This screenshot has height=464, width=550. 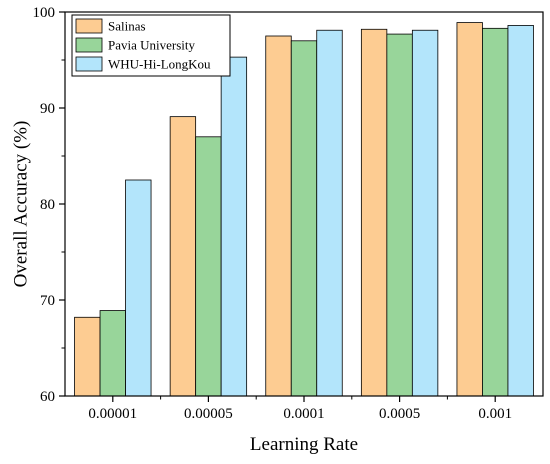 I want to click on x-tick-label: 0.0005, so click(x=399, y=414).